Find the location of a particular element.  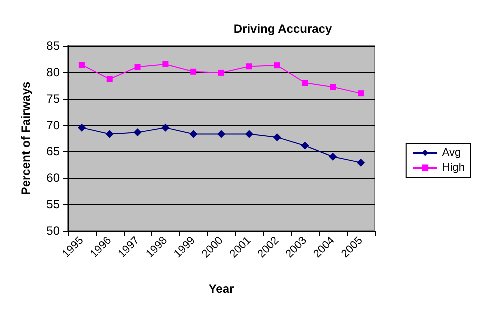

legend-label: Avg is located at coordinates (452, 153).